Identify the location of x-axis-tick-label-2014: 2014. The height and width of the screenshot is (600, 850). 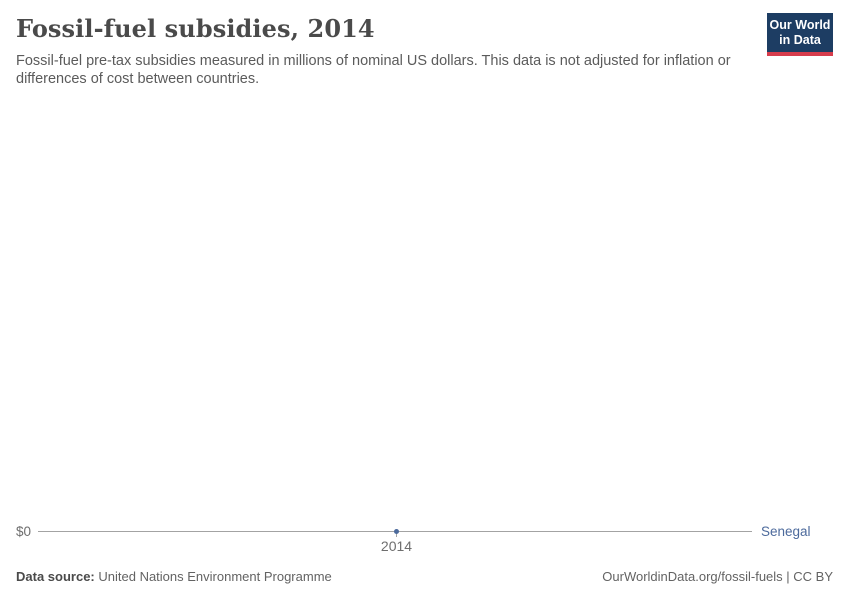
(396, 546).